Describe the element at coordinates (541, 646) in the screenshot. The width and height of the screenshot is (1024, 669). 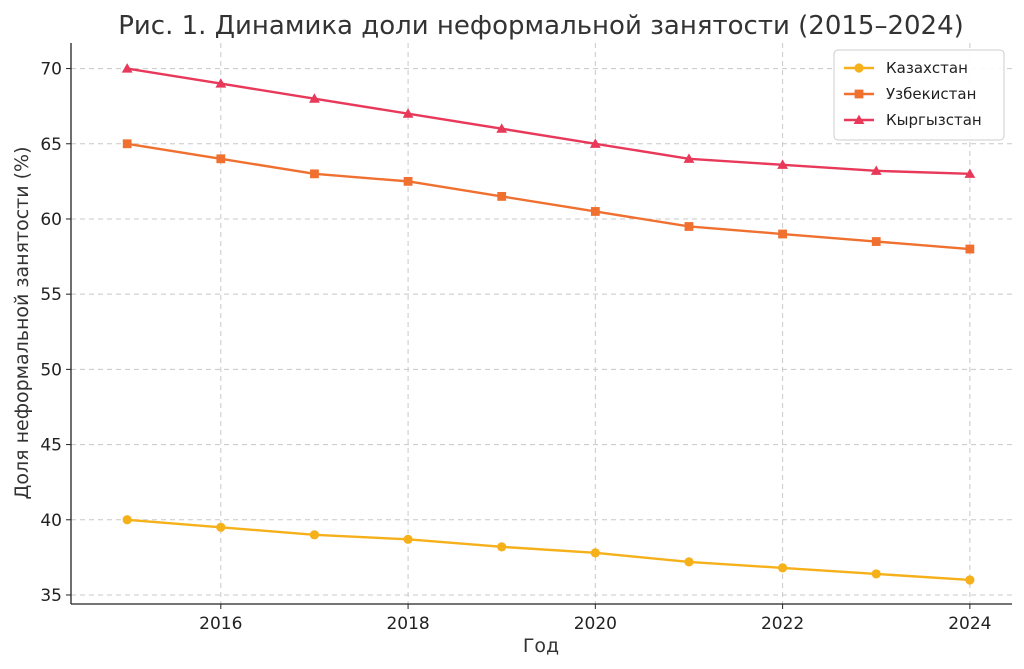
I see `x-axis-label: Год` at that location.